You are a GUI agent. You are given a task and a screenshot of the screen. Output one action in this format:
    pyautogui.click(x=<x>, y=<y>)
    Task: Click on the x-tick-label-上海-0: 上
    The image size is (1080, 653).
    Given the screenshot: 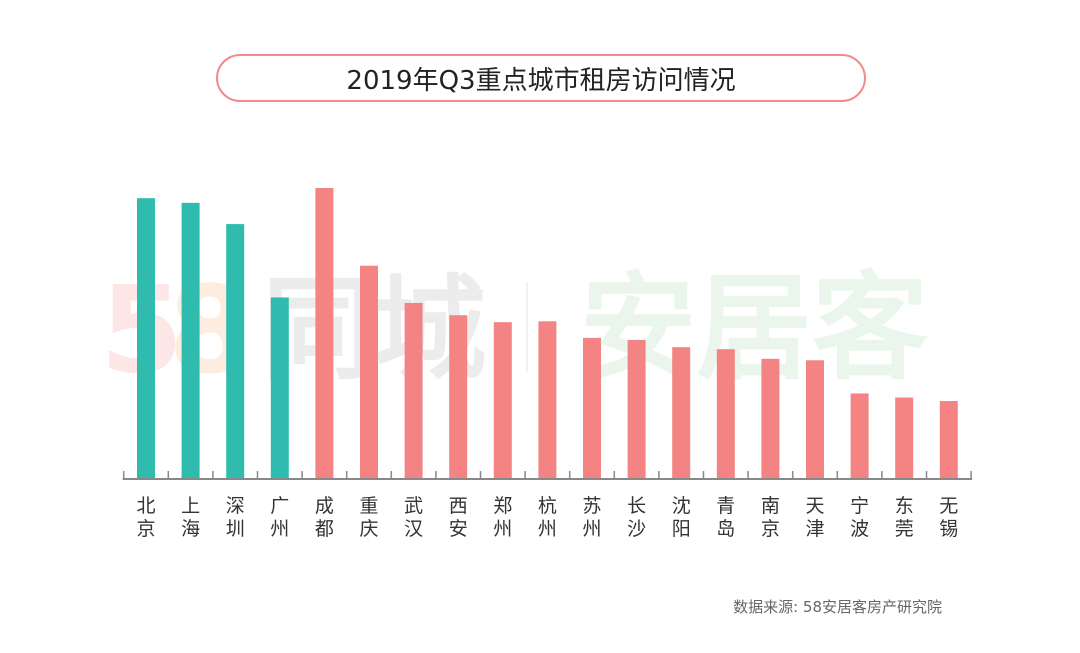 What is the action you would take?
    pyautogui.click(x=190, y=506)
    